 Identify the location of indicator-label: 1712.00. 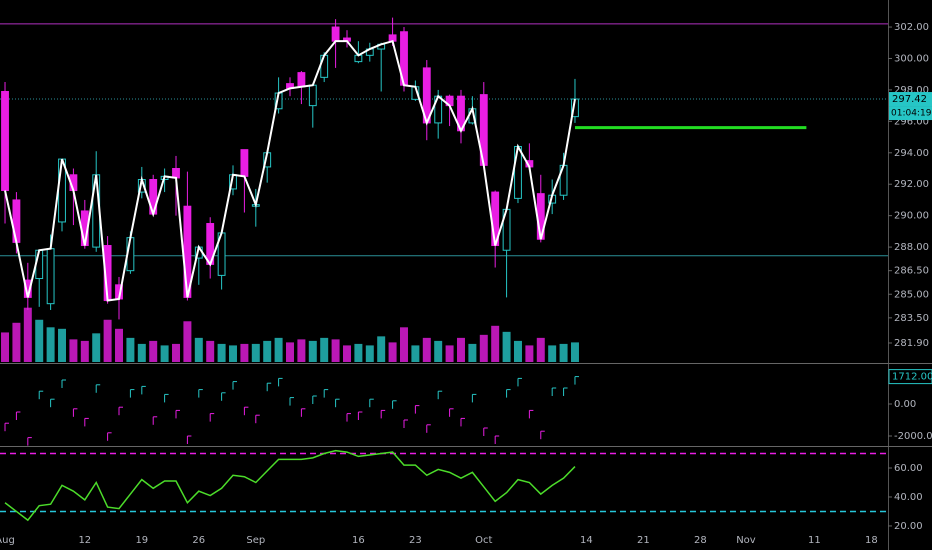
(912, 377).